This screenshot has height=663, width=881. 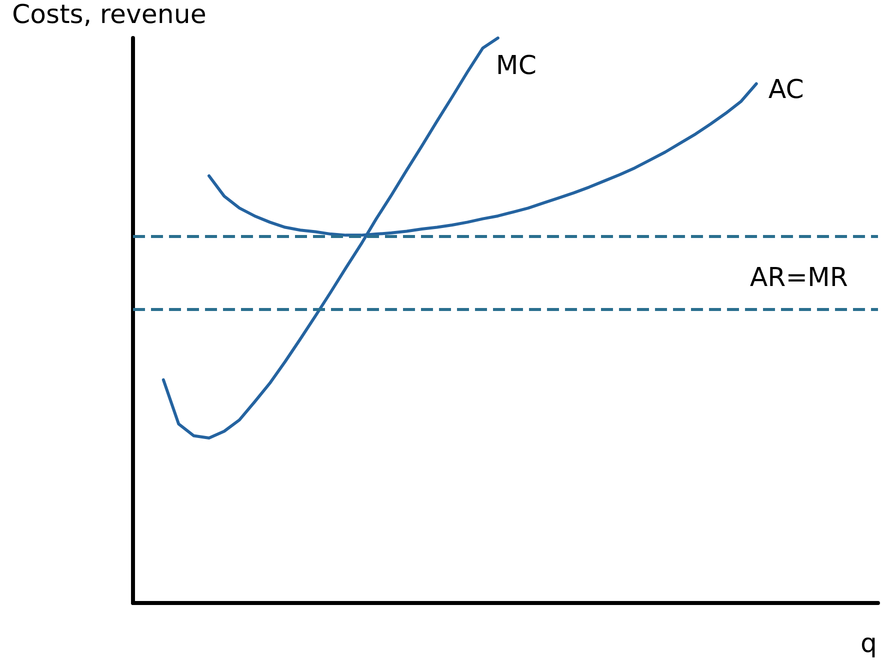 I want to click on x-axis-title: q, so click(x=869, y=644).